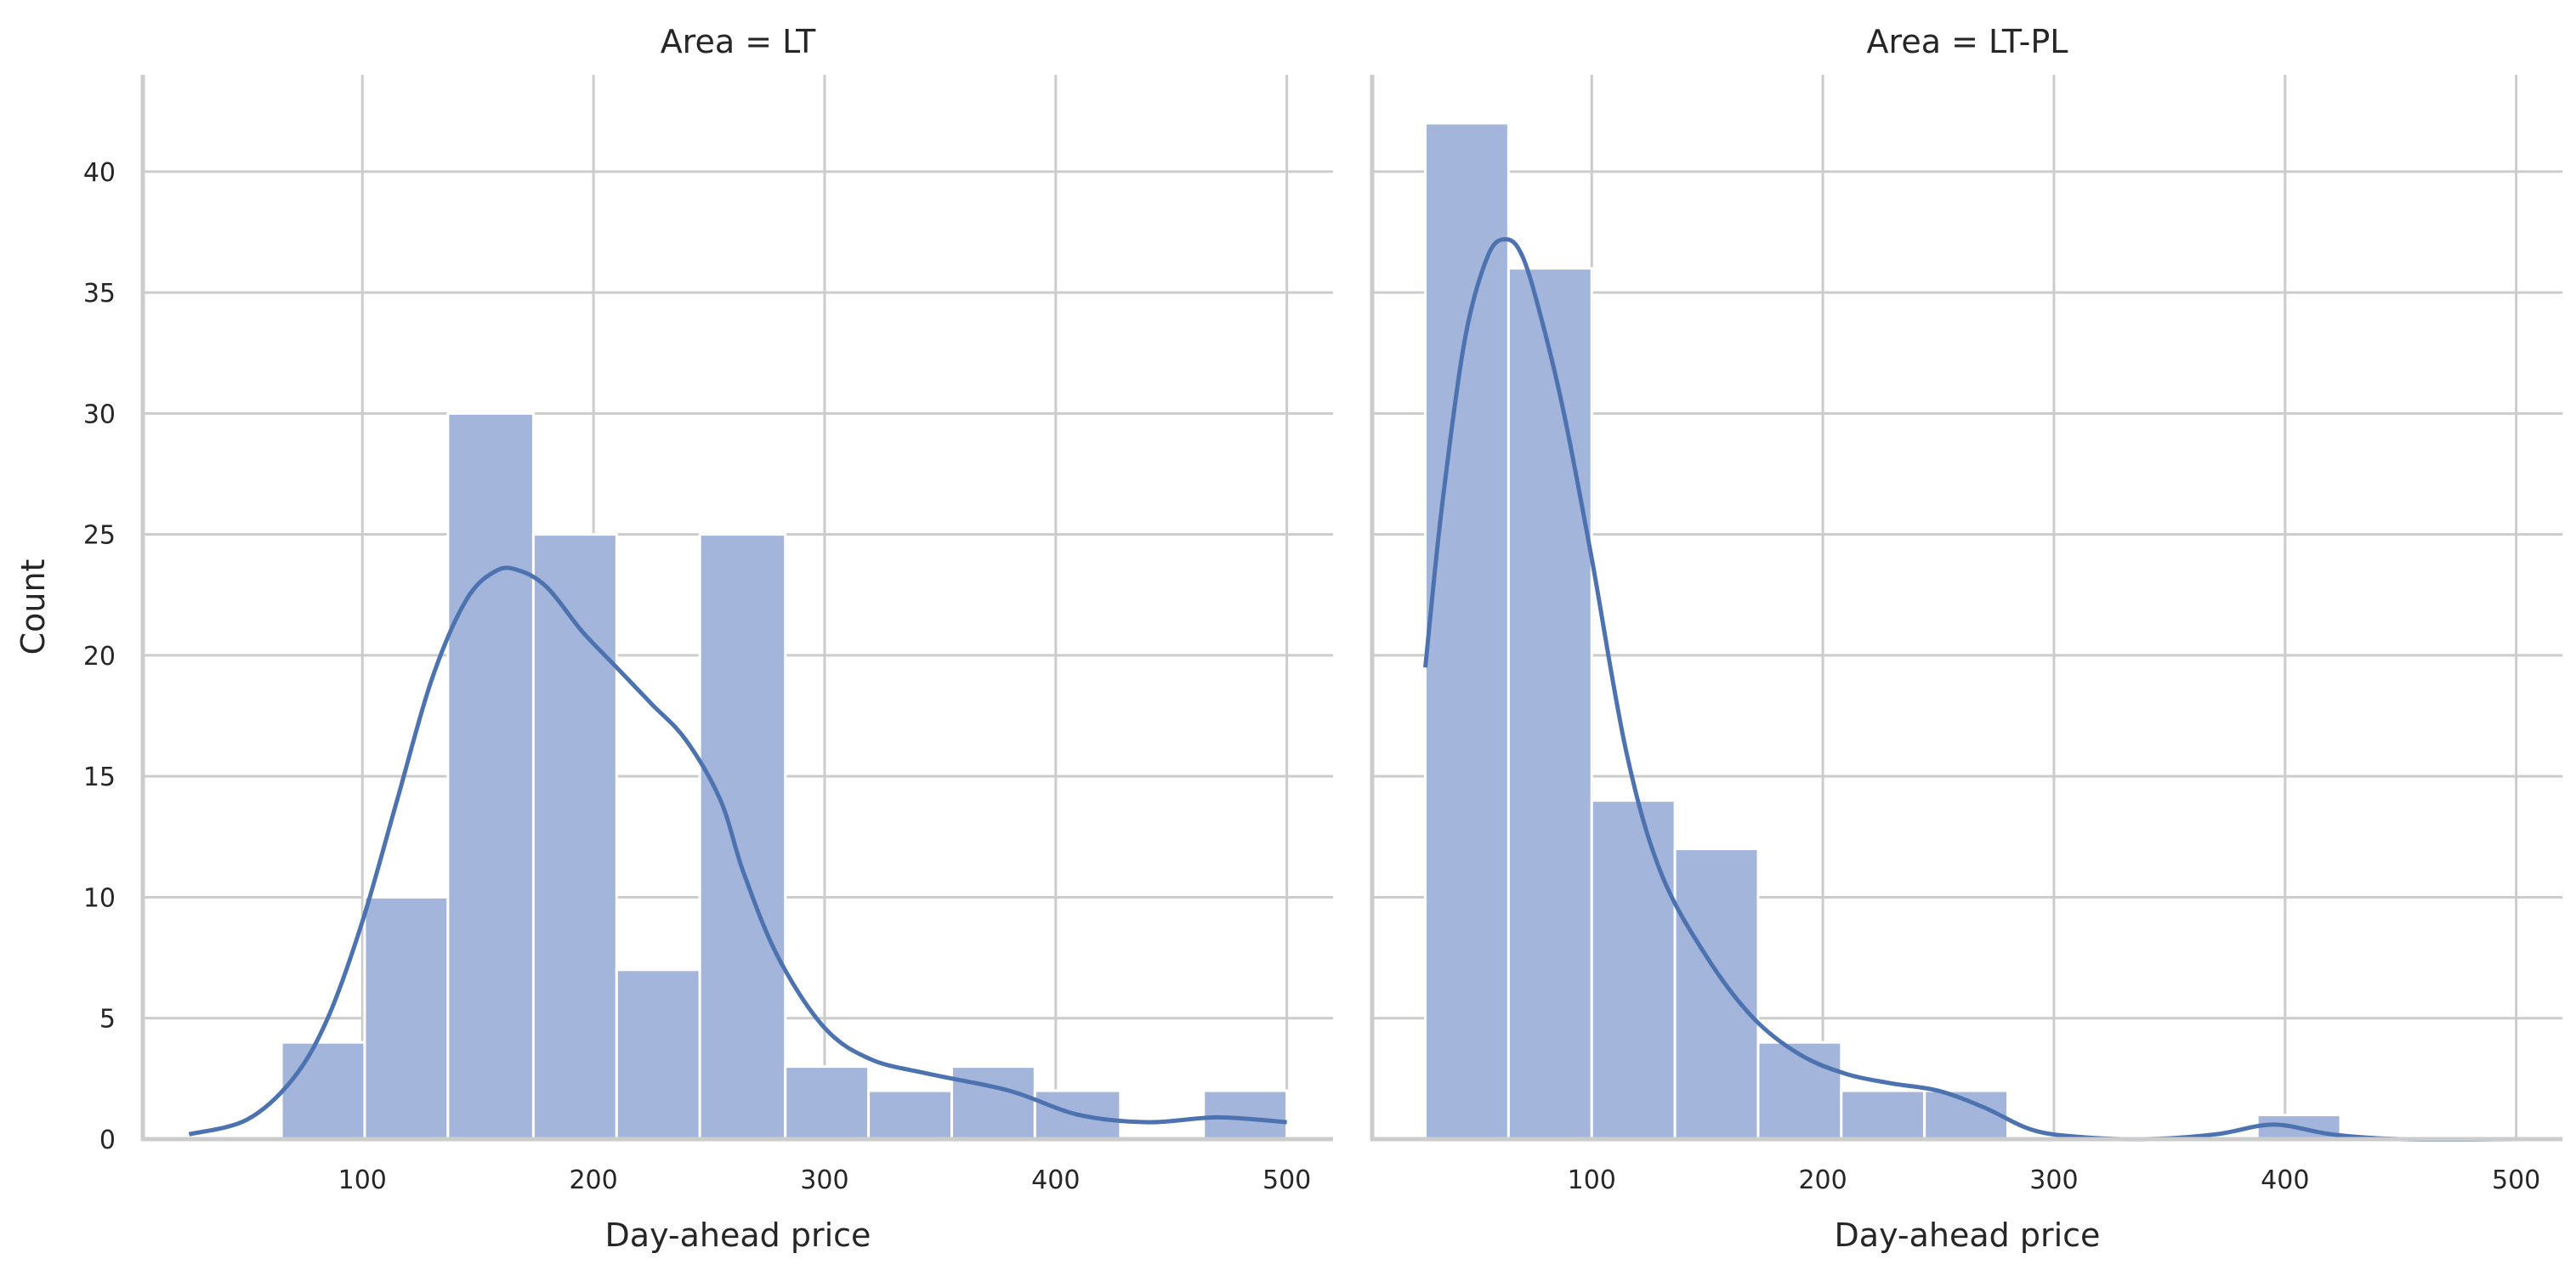 This screenshot has height=1276, width=2576. Describe the element at coordinates (107, 1140) in the screenshot. I see `y-tick-label: 0` at that location.